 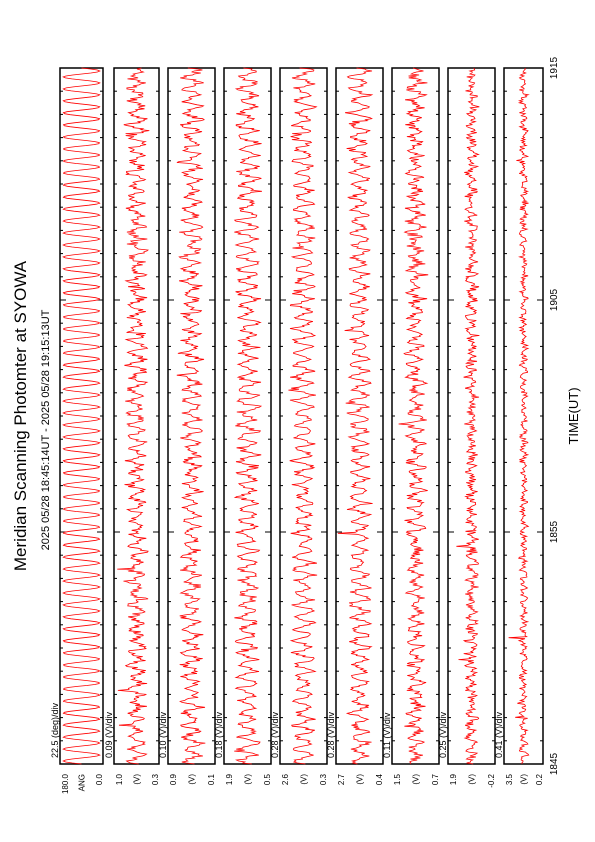 I want to click on panel-2: 0.09 (V)/div 1.0 (V) 0.3, so click(x=132, y=426).